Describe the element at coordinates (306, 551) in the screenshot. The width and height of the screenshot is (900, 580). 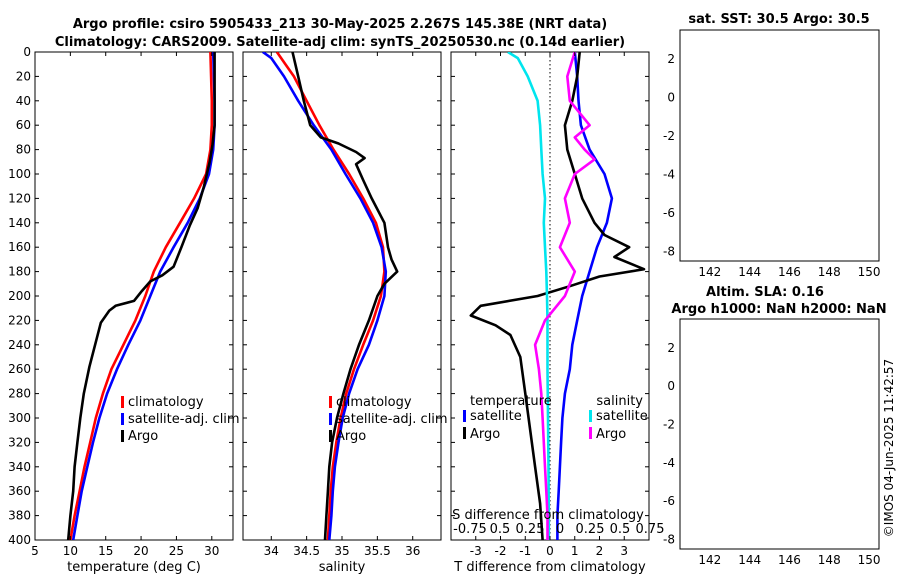
I see `x-tick-label: 34.5` at that location.